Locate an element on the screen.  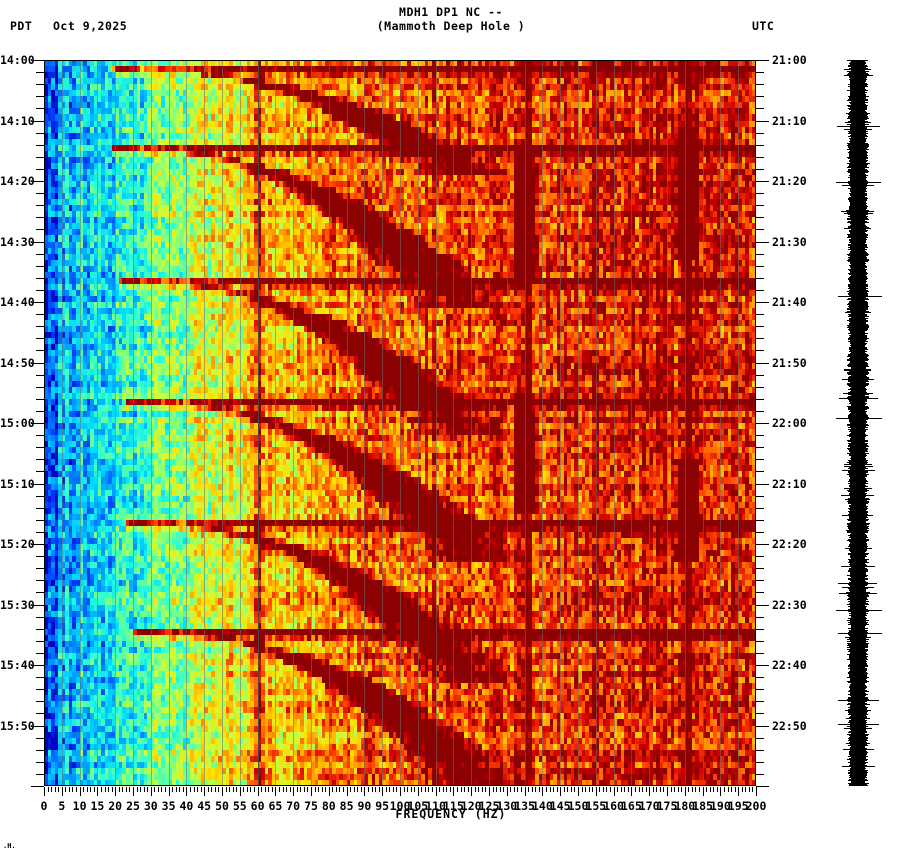
frequency-label: 5 is located at coordinates (62, 806).